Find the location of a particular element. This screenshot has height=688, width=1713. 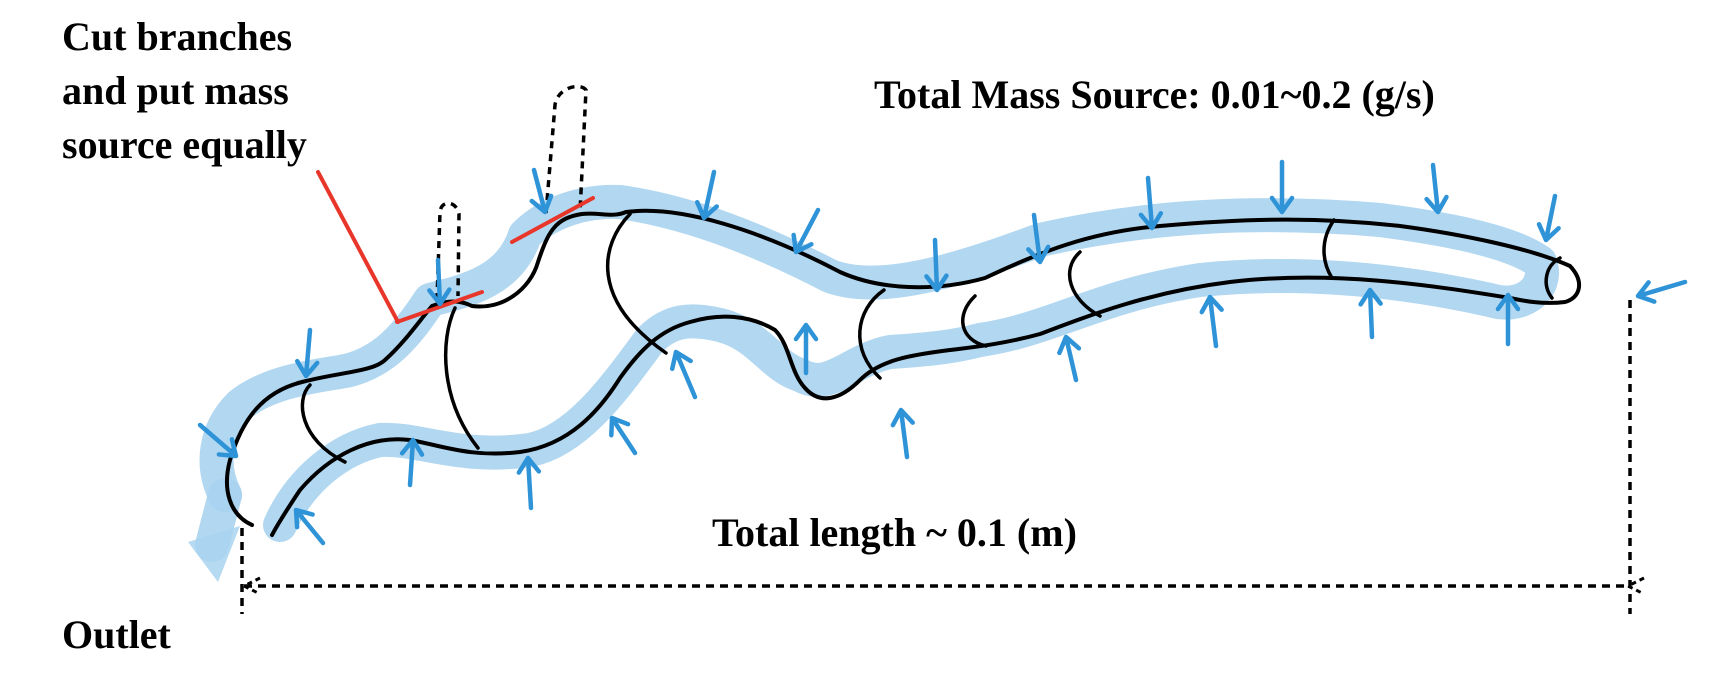

outlet-label: Outlet is located at coordinates (117, 634).